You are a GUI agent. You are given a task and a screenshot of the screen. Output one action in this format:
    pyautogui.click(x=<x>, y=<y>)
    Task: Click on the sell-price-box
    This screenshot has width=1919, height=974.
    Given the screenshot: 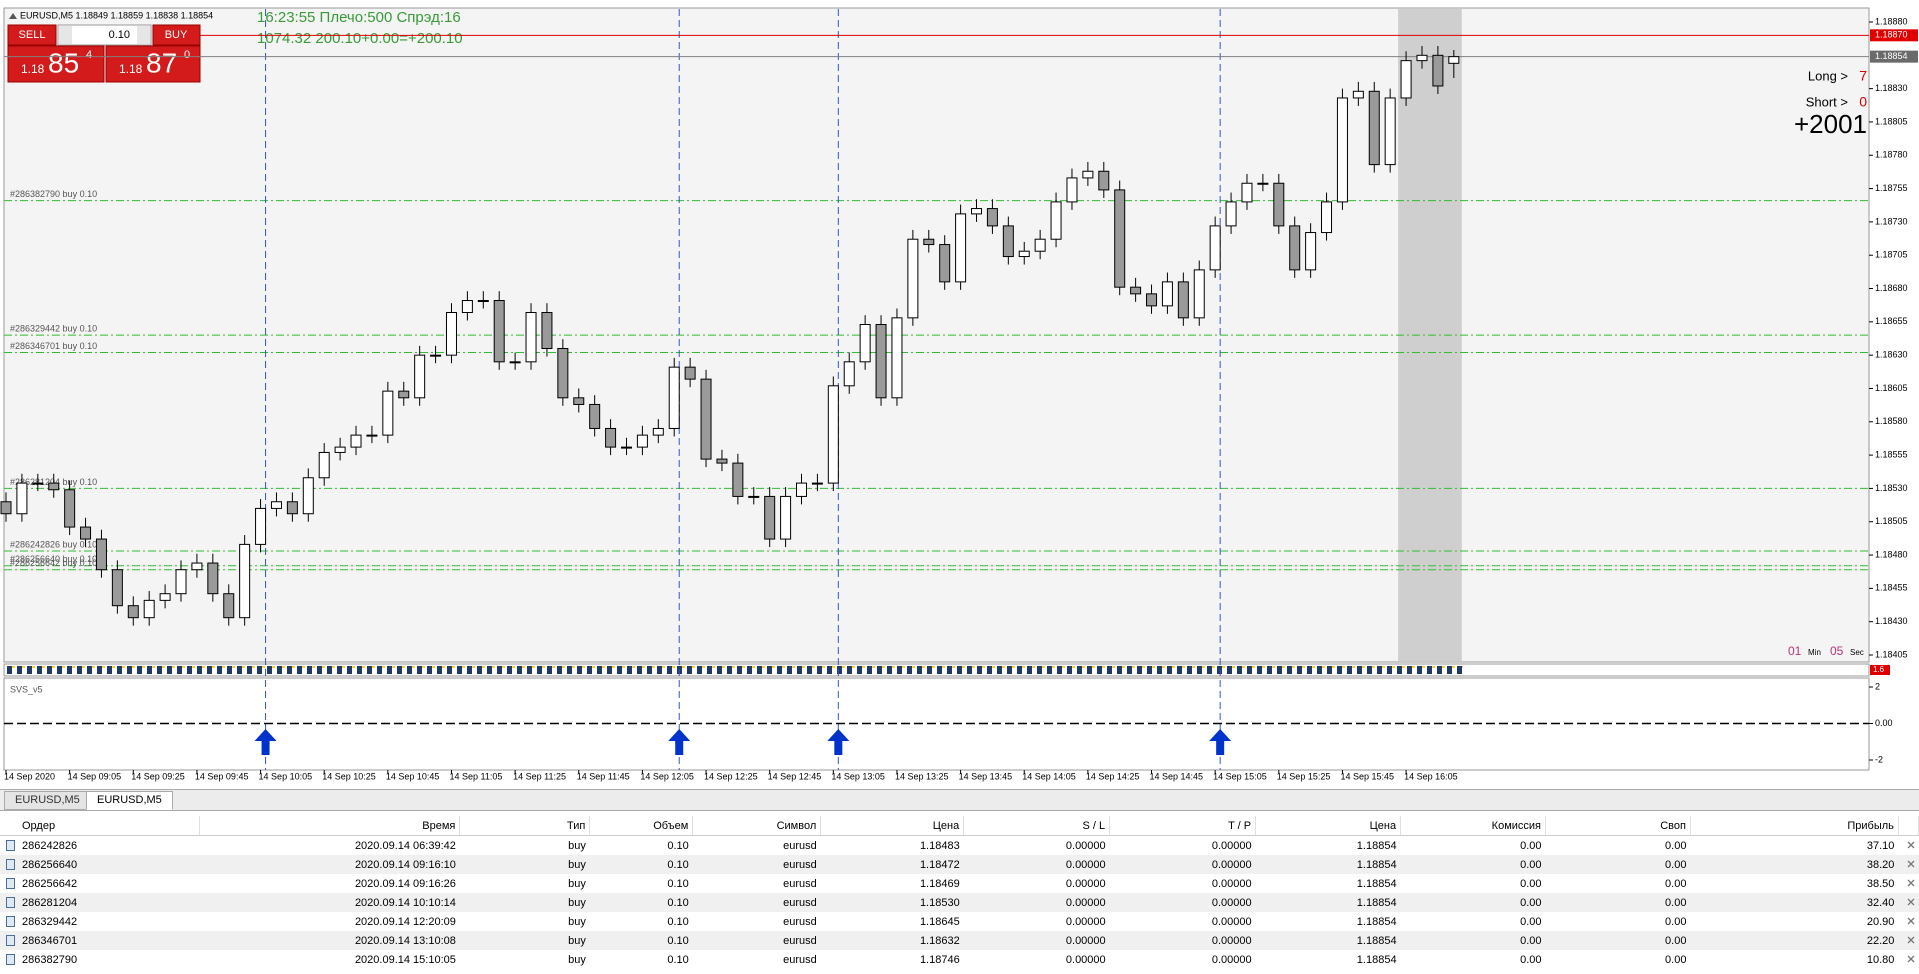 What is the action you would take?
    pyautogui.click(x=56, y=64)
    